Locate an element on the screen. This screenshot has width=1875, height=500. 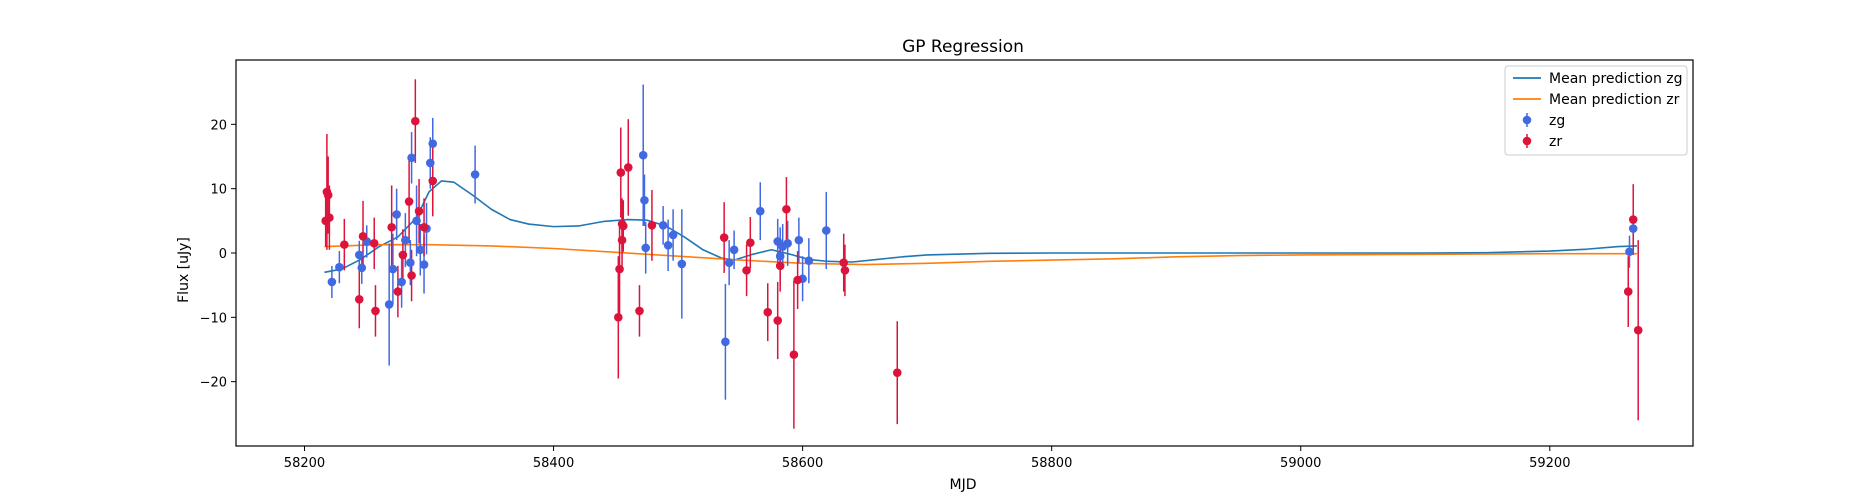
y-tick-label: 20 is located at coordinates (218, 125).